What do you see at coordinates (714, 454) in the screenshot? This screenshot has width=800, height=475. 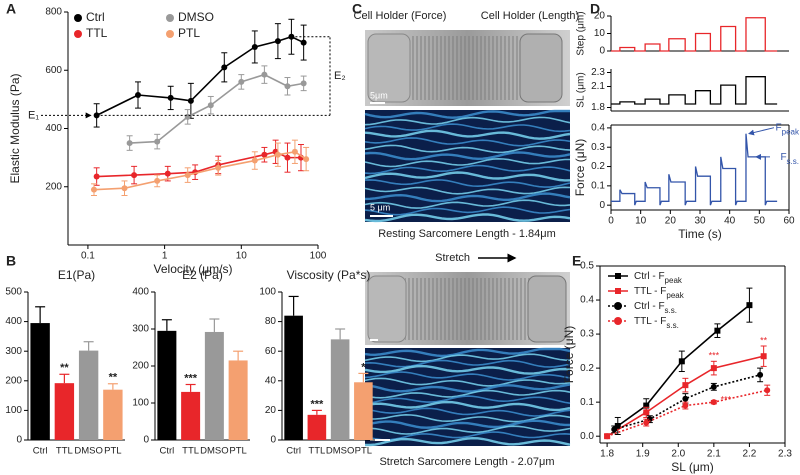 I see `x-tick-label: 2.1` at bounding box center [714, 454].